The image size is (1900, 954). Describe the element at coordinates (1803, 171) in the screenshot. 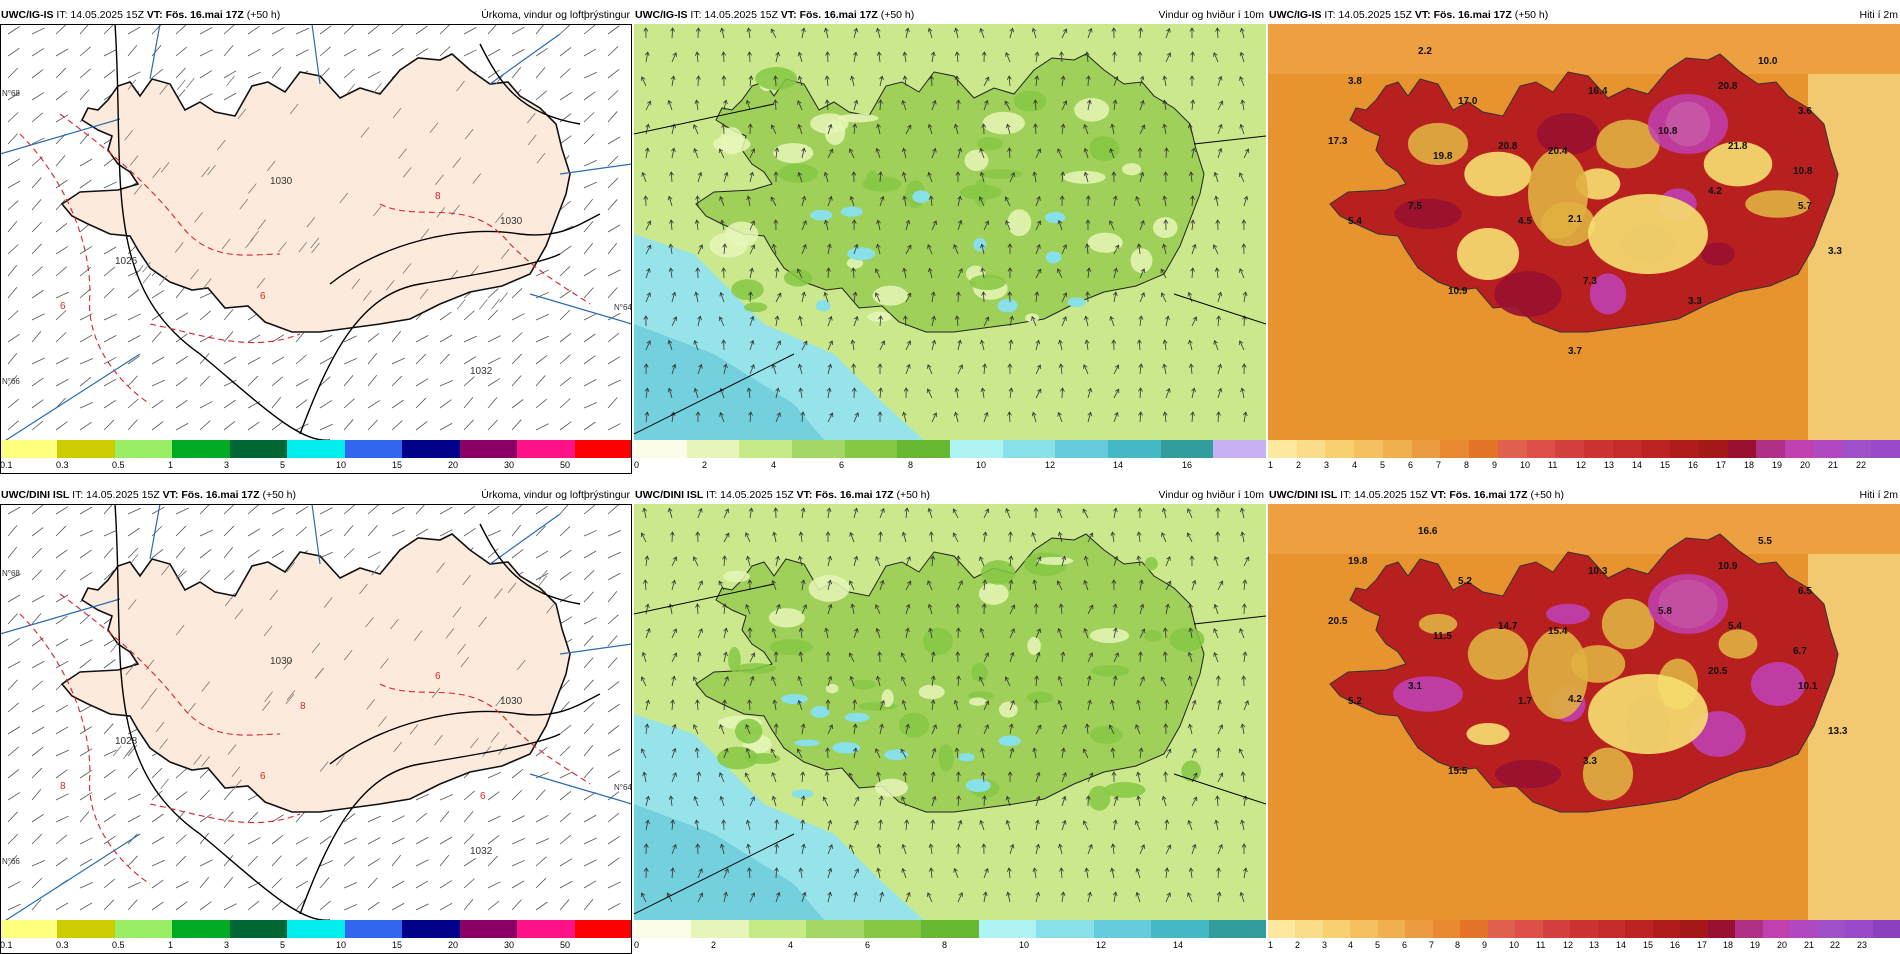

I see `temperature-label: 10.8` at that location.